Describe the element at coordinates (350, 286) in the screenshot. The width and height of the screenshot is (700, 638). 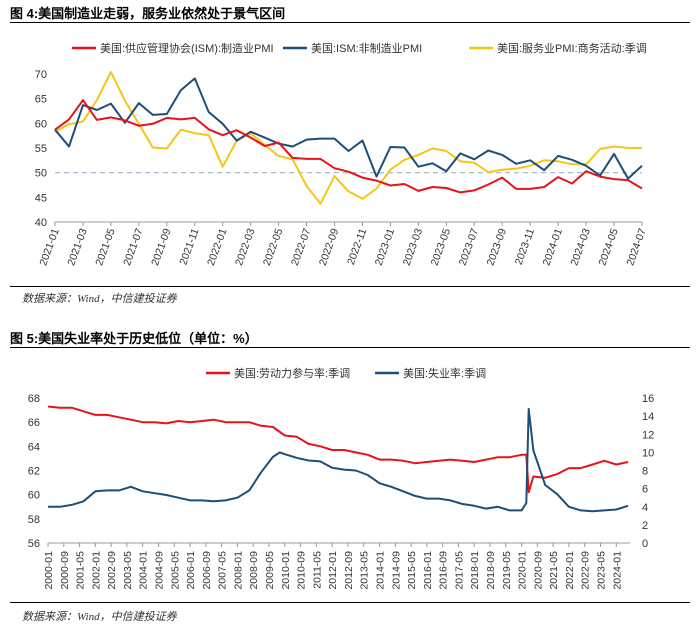
I see `chart1-bottom-rule` at that location.